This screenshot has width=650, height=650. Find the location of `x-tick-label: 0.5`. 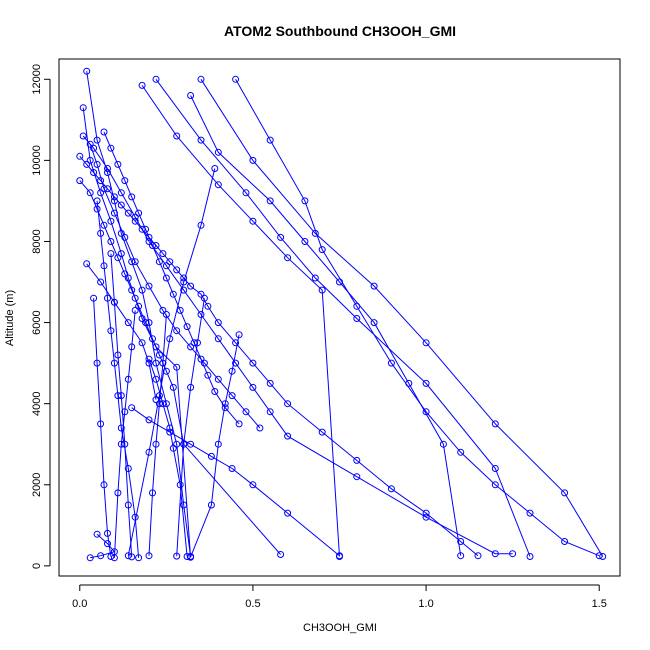

x-tick-label: 0.5 is located at coordinates (252, 604).